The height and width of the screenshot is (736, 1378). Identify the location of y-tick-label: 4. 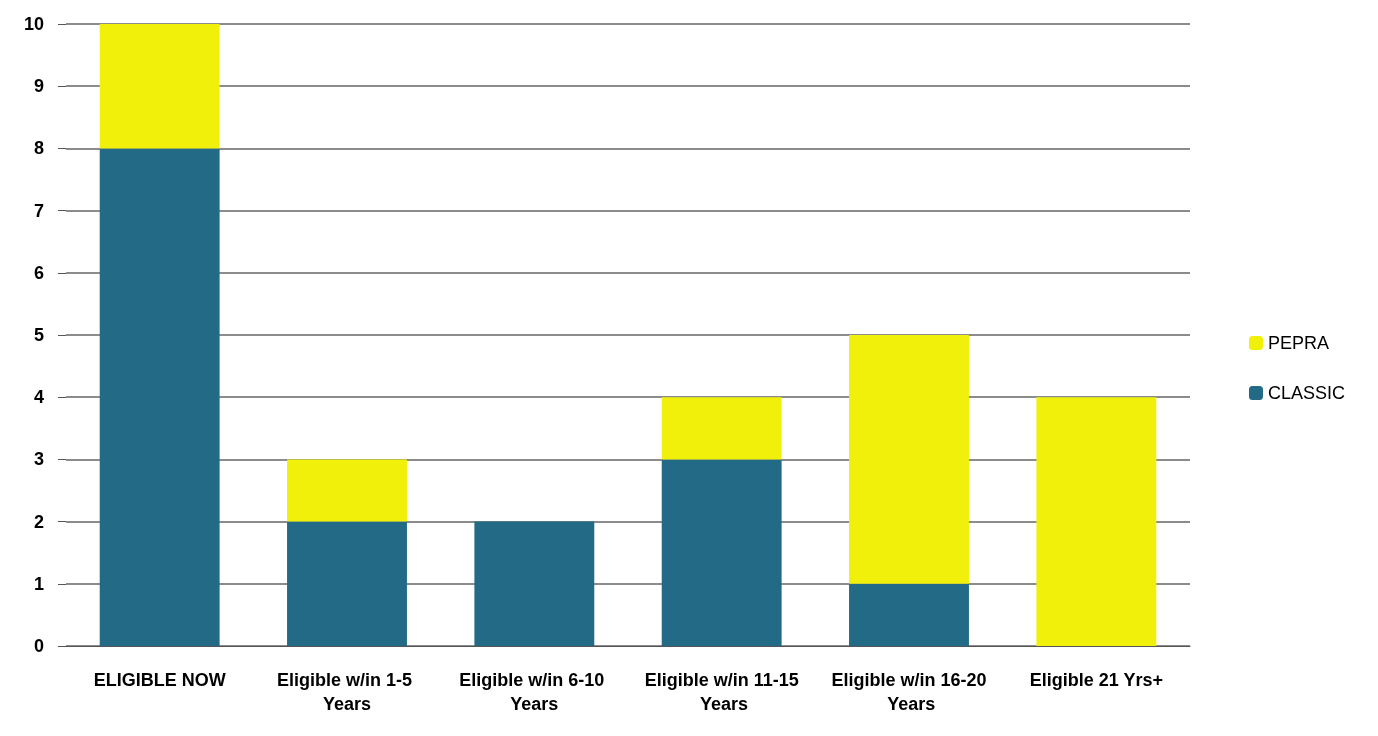
(38, 397).